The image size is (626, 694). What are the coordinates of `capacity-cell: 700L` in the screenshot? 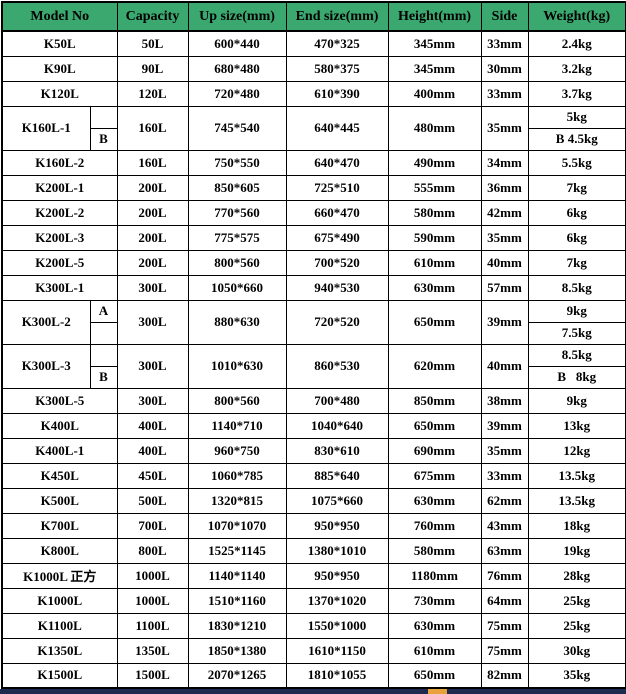 It's located at (152, 525).